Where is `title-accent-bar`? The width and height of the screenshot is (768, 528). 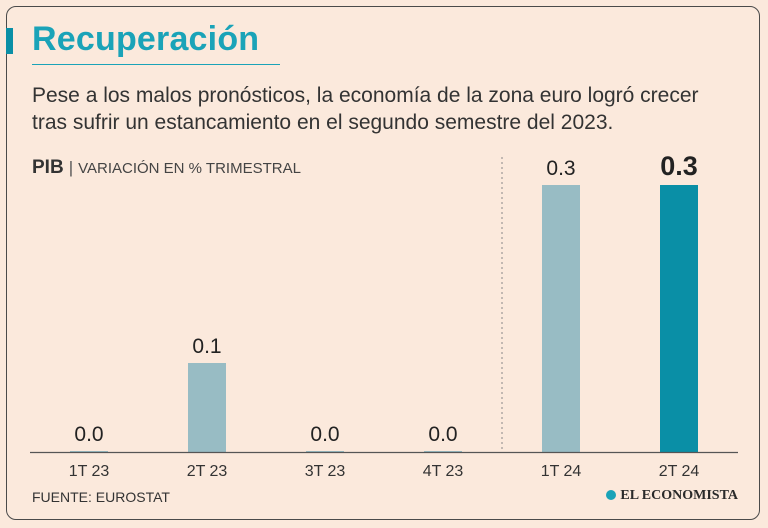
title-accent-bar is located at coordinates (9, 41).